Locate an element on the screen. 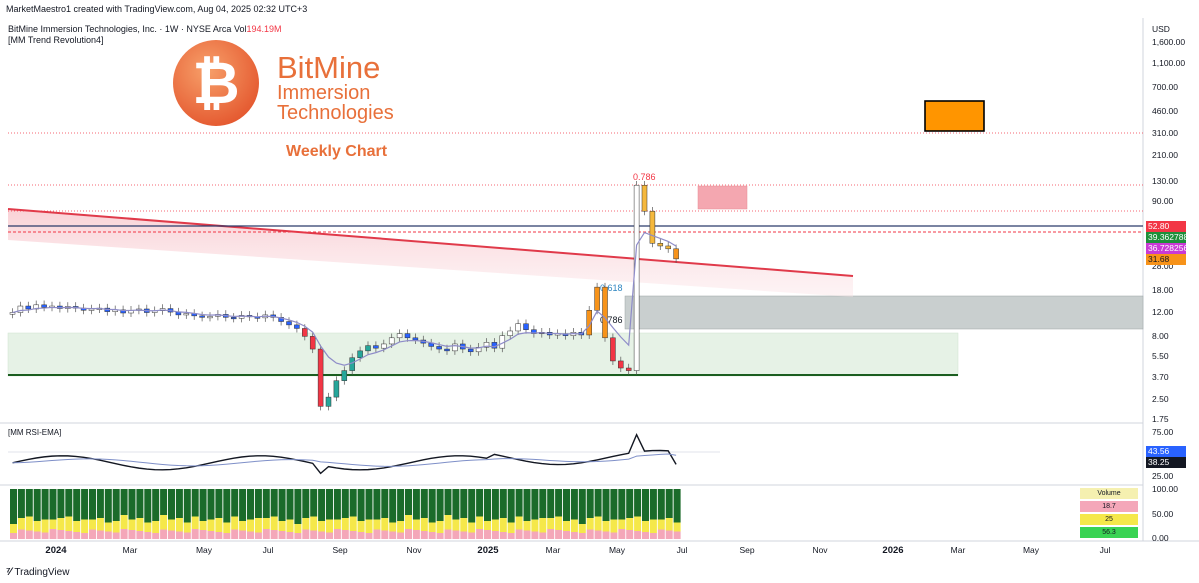  rsi-tag-ema: 43.56 is located at coordinates (1166, 451).